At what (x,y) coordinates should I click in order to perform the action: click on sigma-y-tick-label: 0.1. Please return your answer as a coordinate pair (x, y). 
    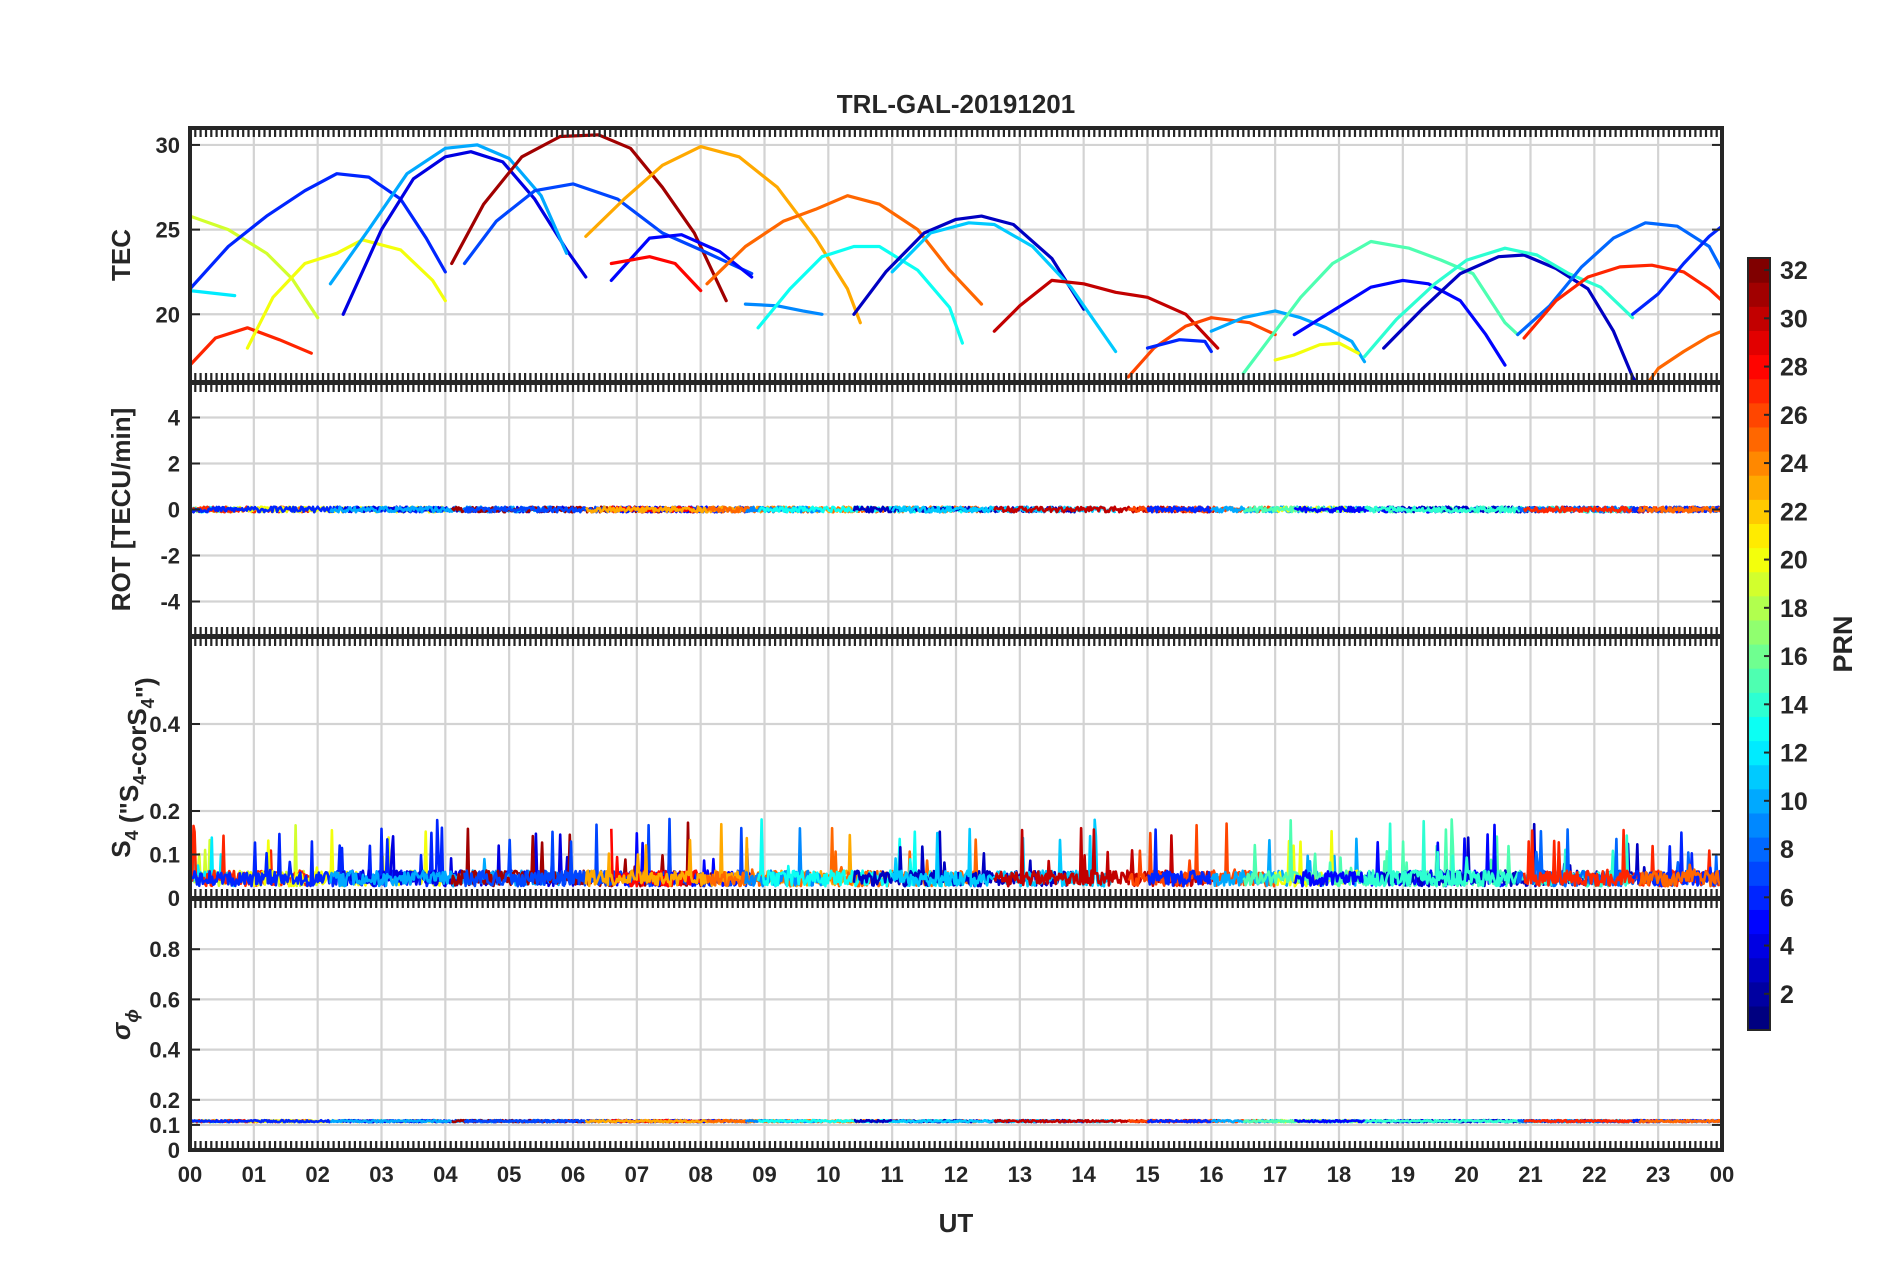
    Looking at the image, I should click on (164, 1125).